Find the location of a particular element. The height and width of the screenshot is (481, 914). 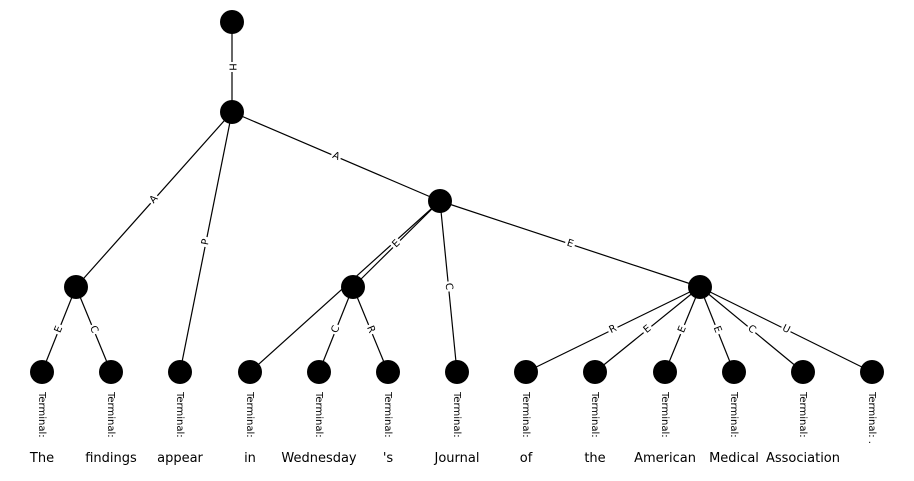

token-word: American is located at coordinates (665, 458).